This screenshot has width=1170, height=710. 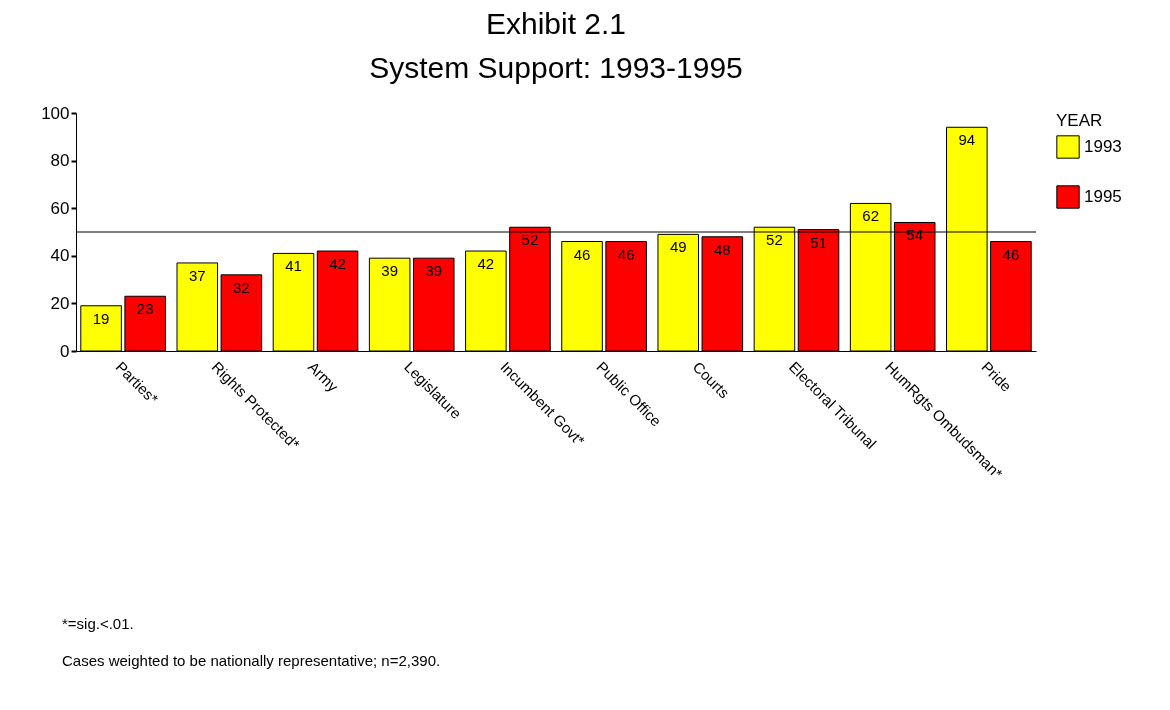 What do you see at coordinates (55, 113) in the screenshot?
I see `y-tick-label: 100` at bounding box center [55, 113].